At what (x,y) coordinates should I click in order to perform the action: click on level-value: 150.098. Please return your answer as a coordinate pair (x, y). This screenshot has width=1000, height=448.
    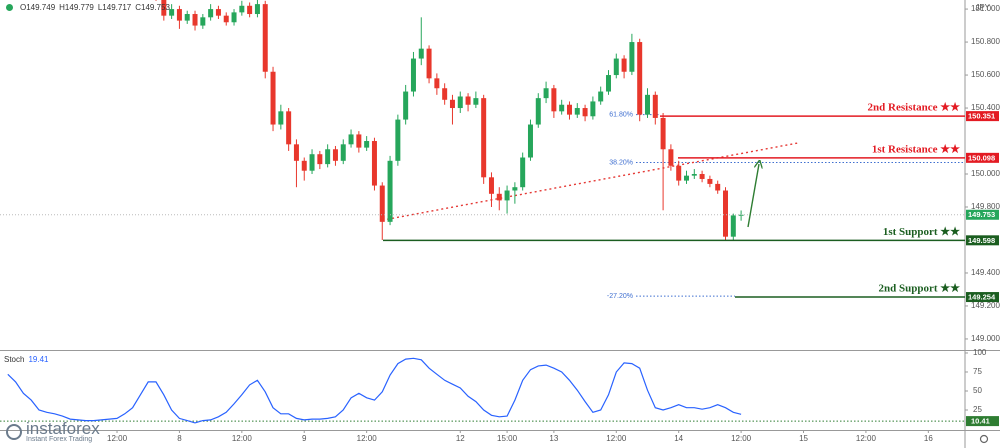
    Looking at the image, I should click on (981, 157).